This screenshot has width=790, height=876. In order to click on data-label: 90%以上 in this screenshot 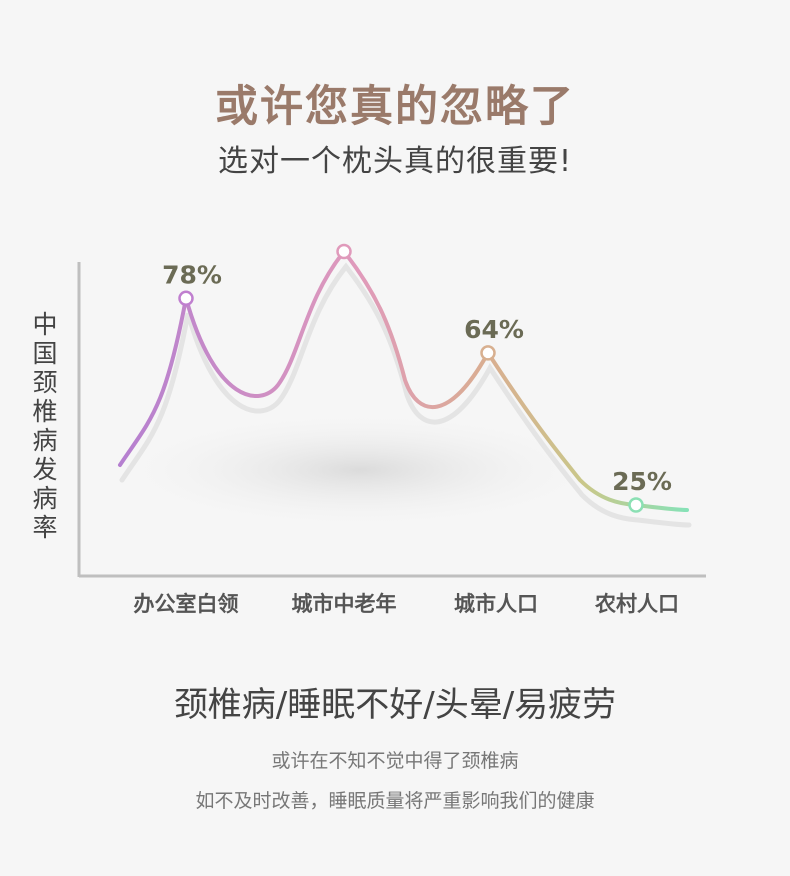, I will do `click(350, 241)`.